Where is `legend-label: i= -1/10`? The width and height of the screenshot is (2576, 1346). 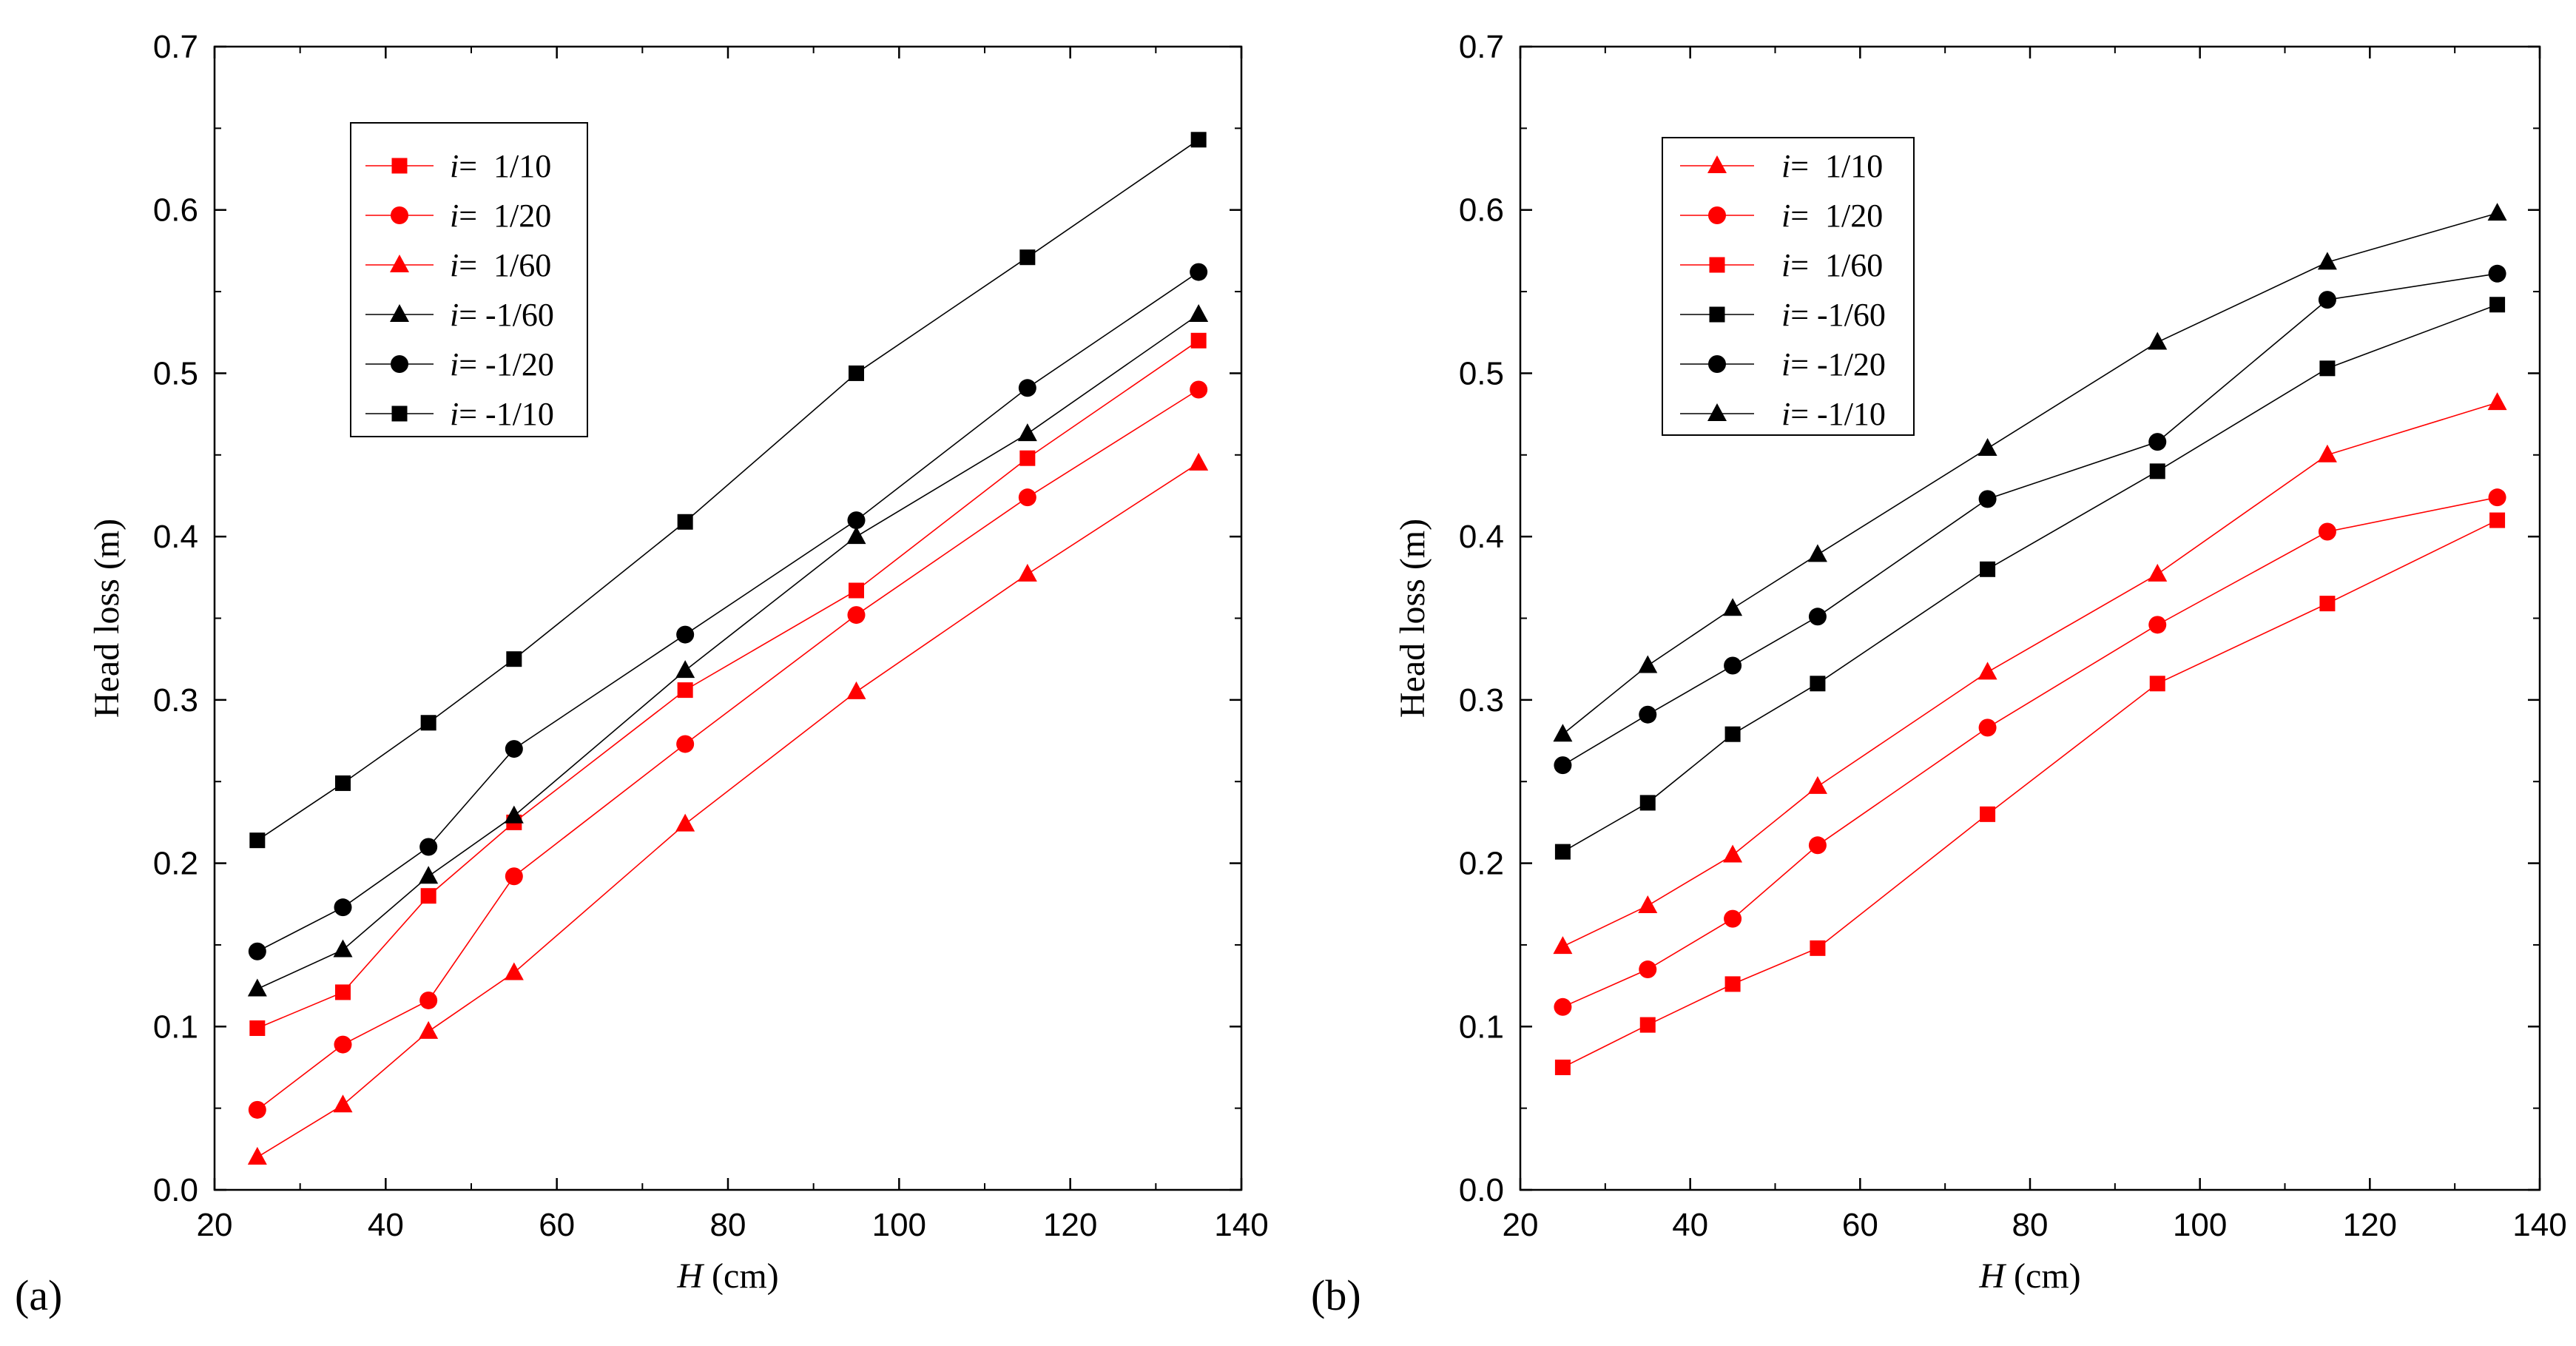 legend-label: i= -1/10 is located at coordinates (502, 414).